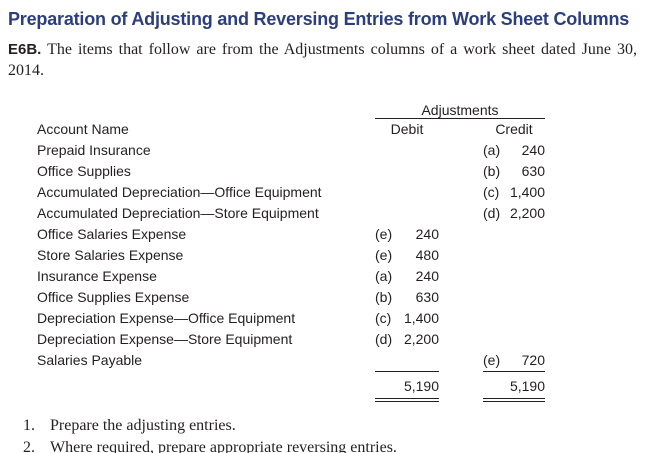 The height and width of the screenshot is (453, 645). I want to click on table-row: Office Supplies Expense (b) 630, so click(291, 297).